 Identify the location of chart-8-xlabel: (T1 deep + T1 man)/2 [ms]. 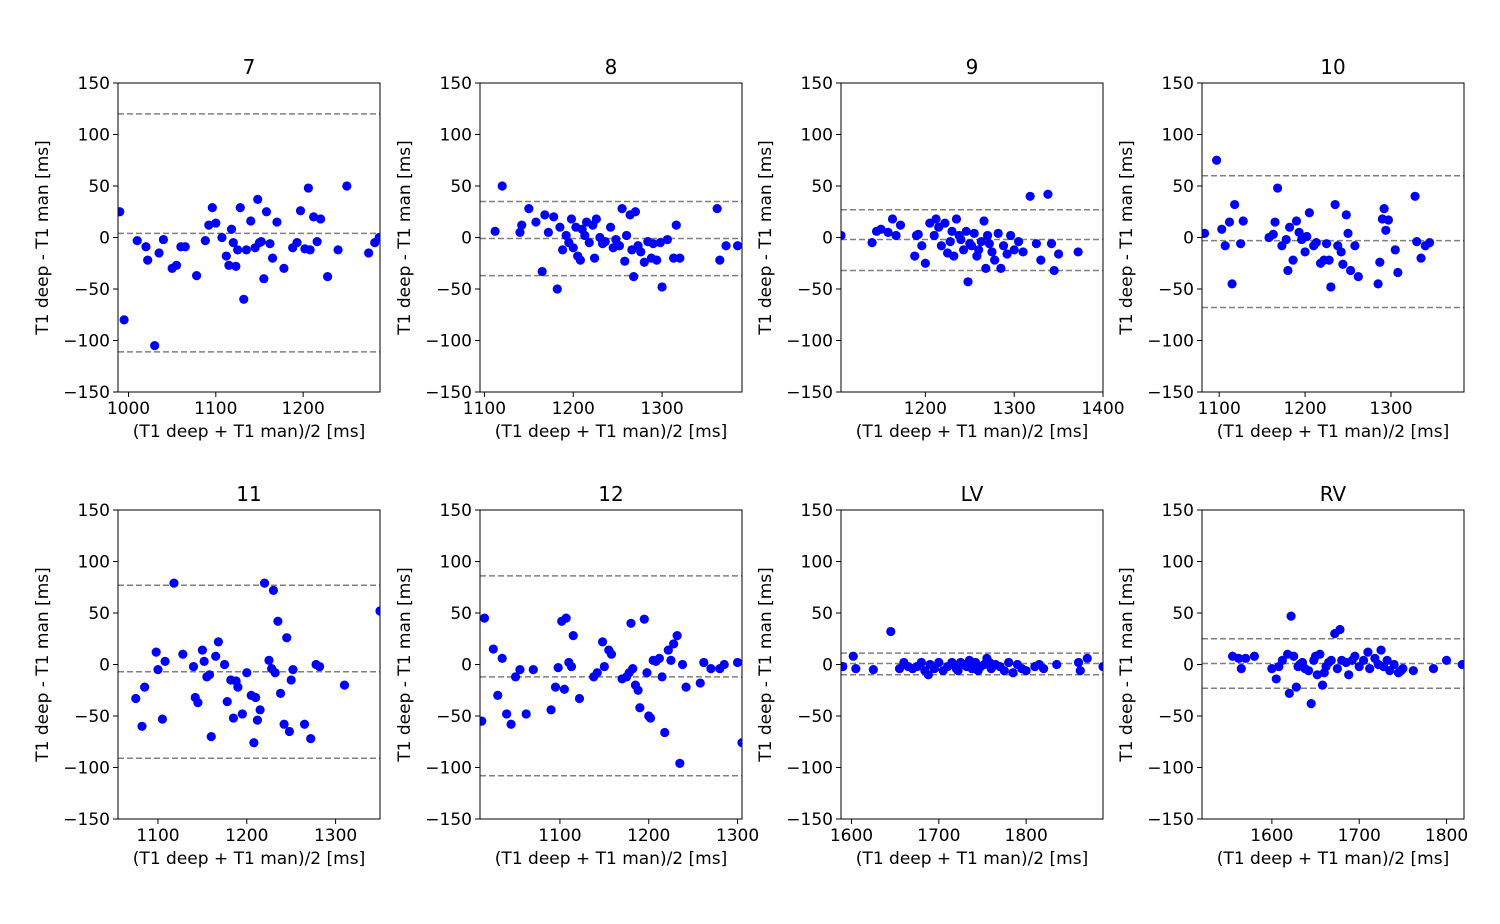
(1333, 859).